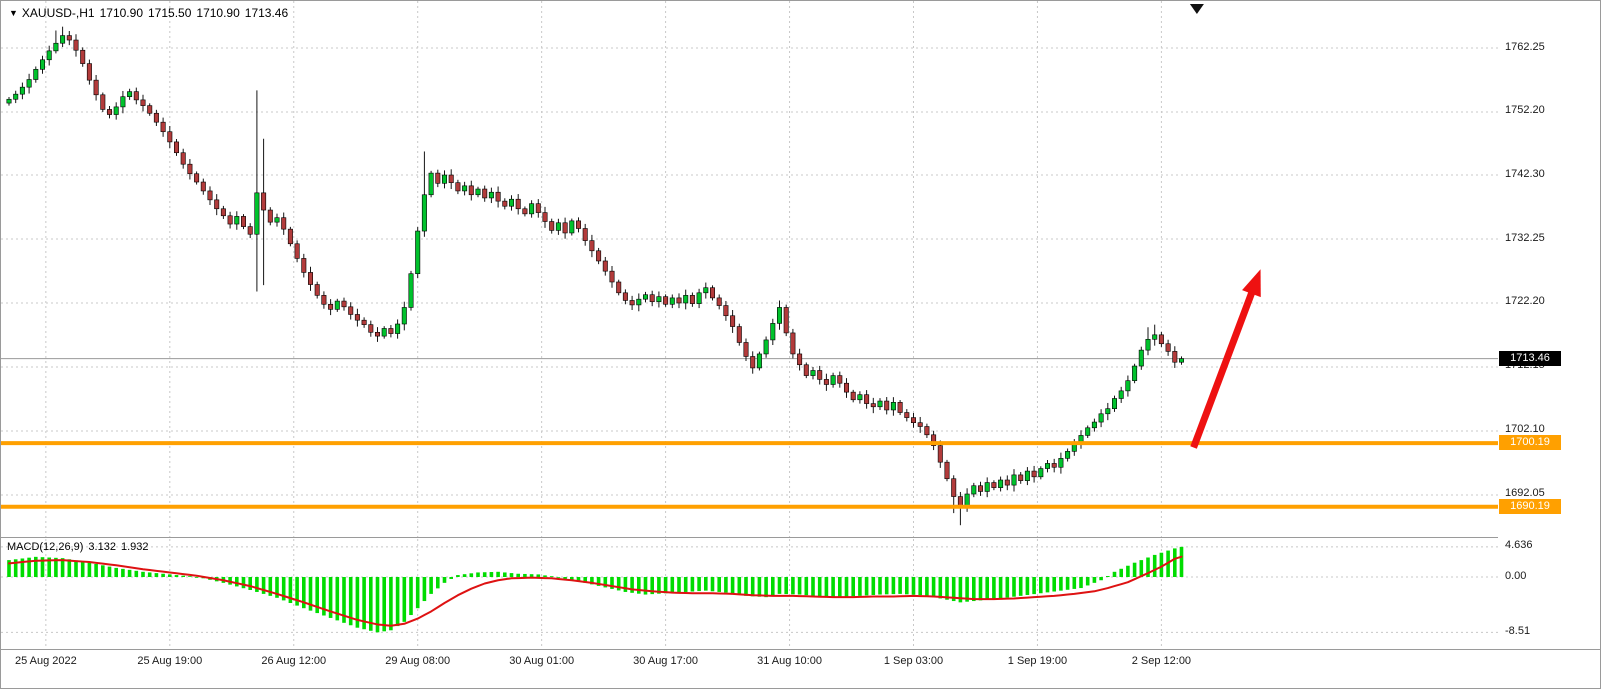 This screenshot has height=689, width=1601. What do you see at coordinates (1225, 359) in the screenshot?
I see `bullish-trend-arrow` at bounding box center [1225, 359].